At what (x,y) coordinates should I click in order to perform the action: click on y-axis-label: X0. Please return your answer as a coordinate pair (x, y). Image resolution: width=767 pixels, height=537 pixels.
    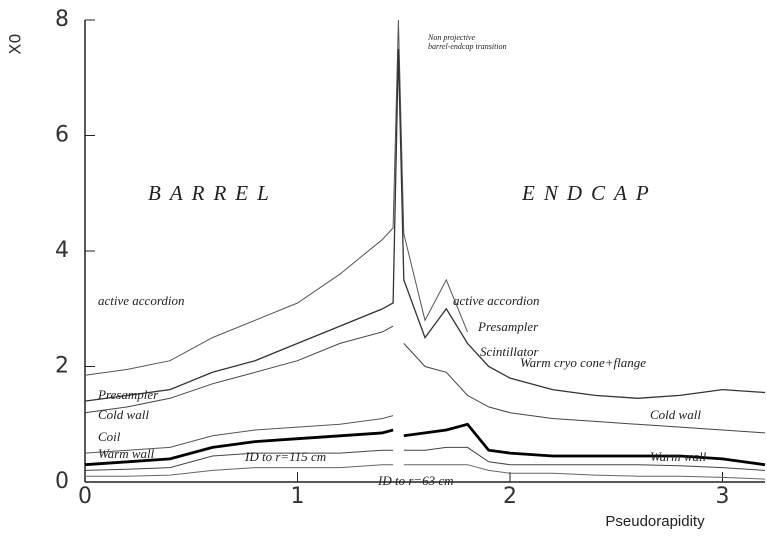
    Looking at the image, I should click on (15, 43).